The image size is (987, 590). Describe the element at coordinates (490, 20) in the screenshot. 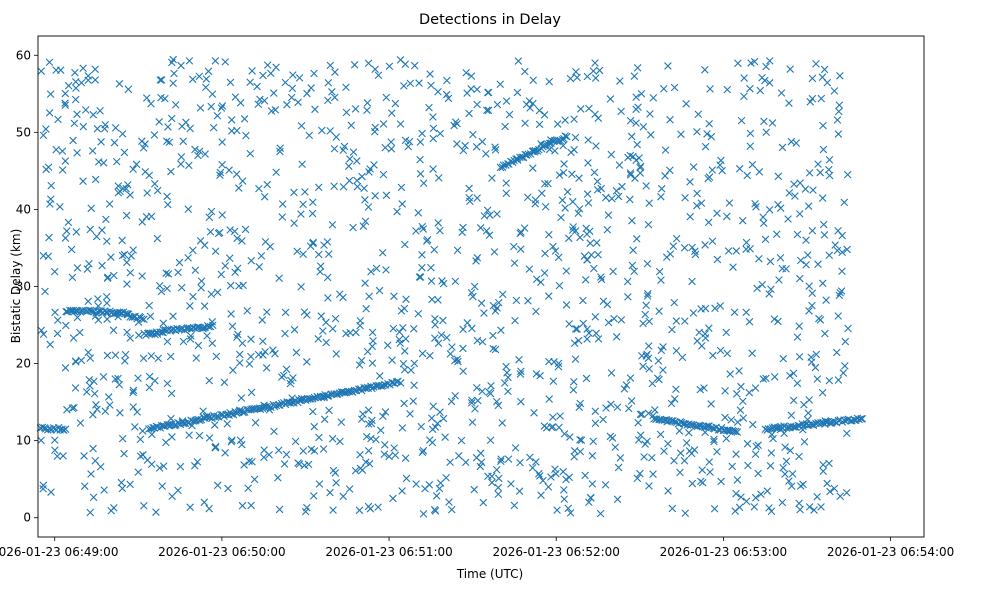

I see `chart-title: Detections in Delay` at that location.